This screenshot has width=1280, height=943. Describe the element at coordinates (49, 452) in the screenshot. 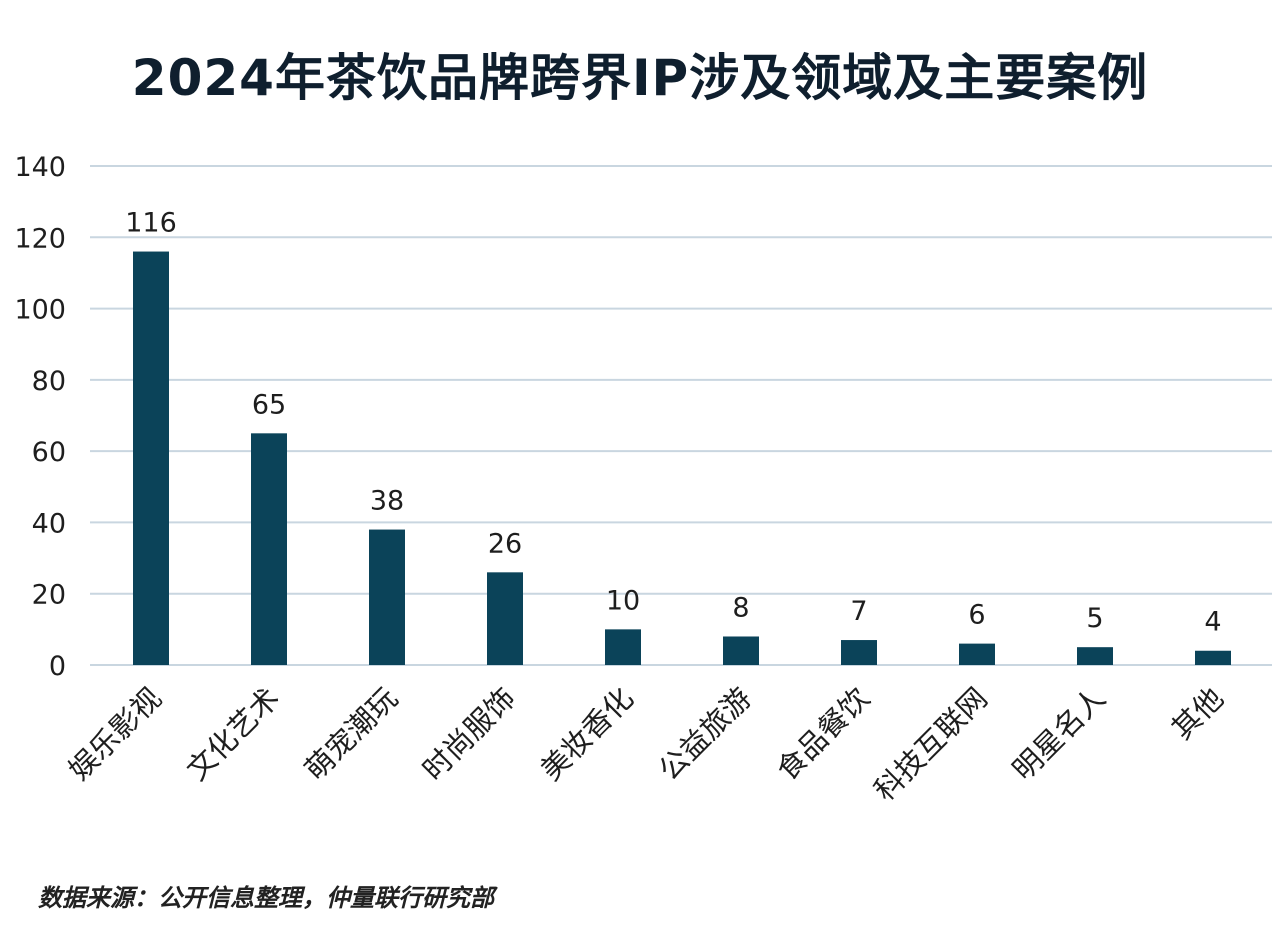

I see `y-tick-label: 60` at that location.